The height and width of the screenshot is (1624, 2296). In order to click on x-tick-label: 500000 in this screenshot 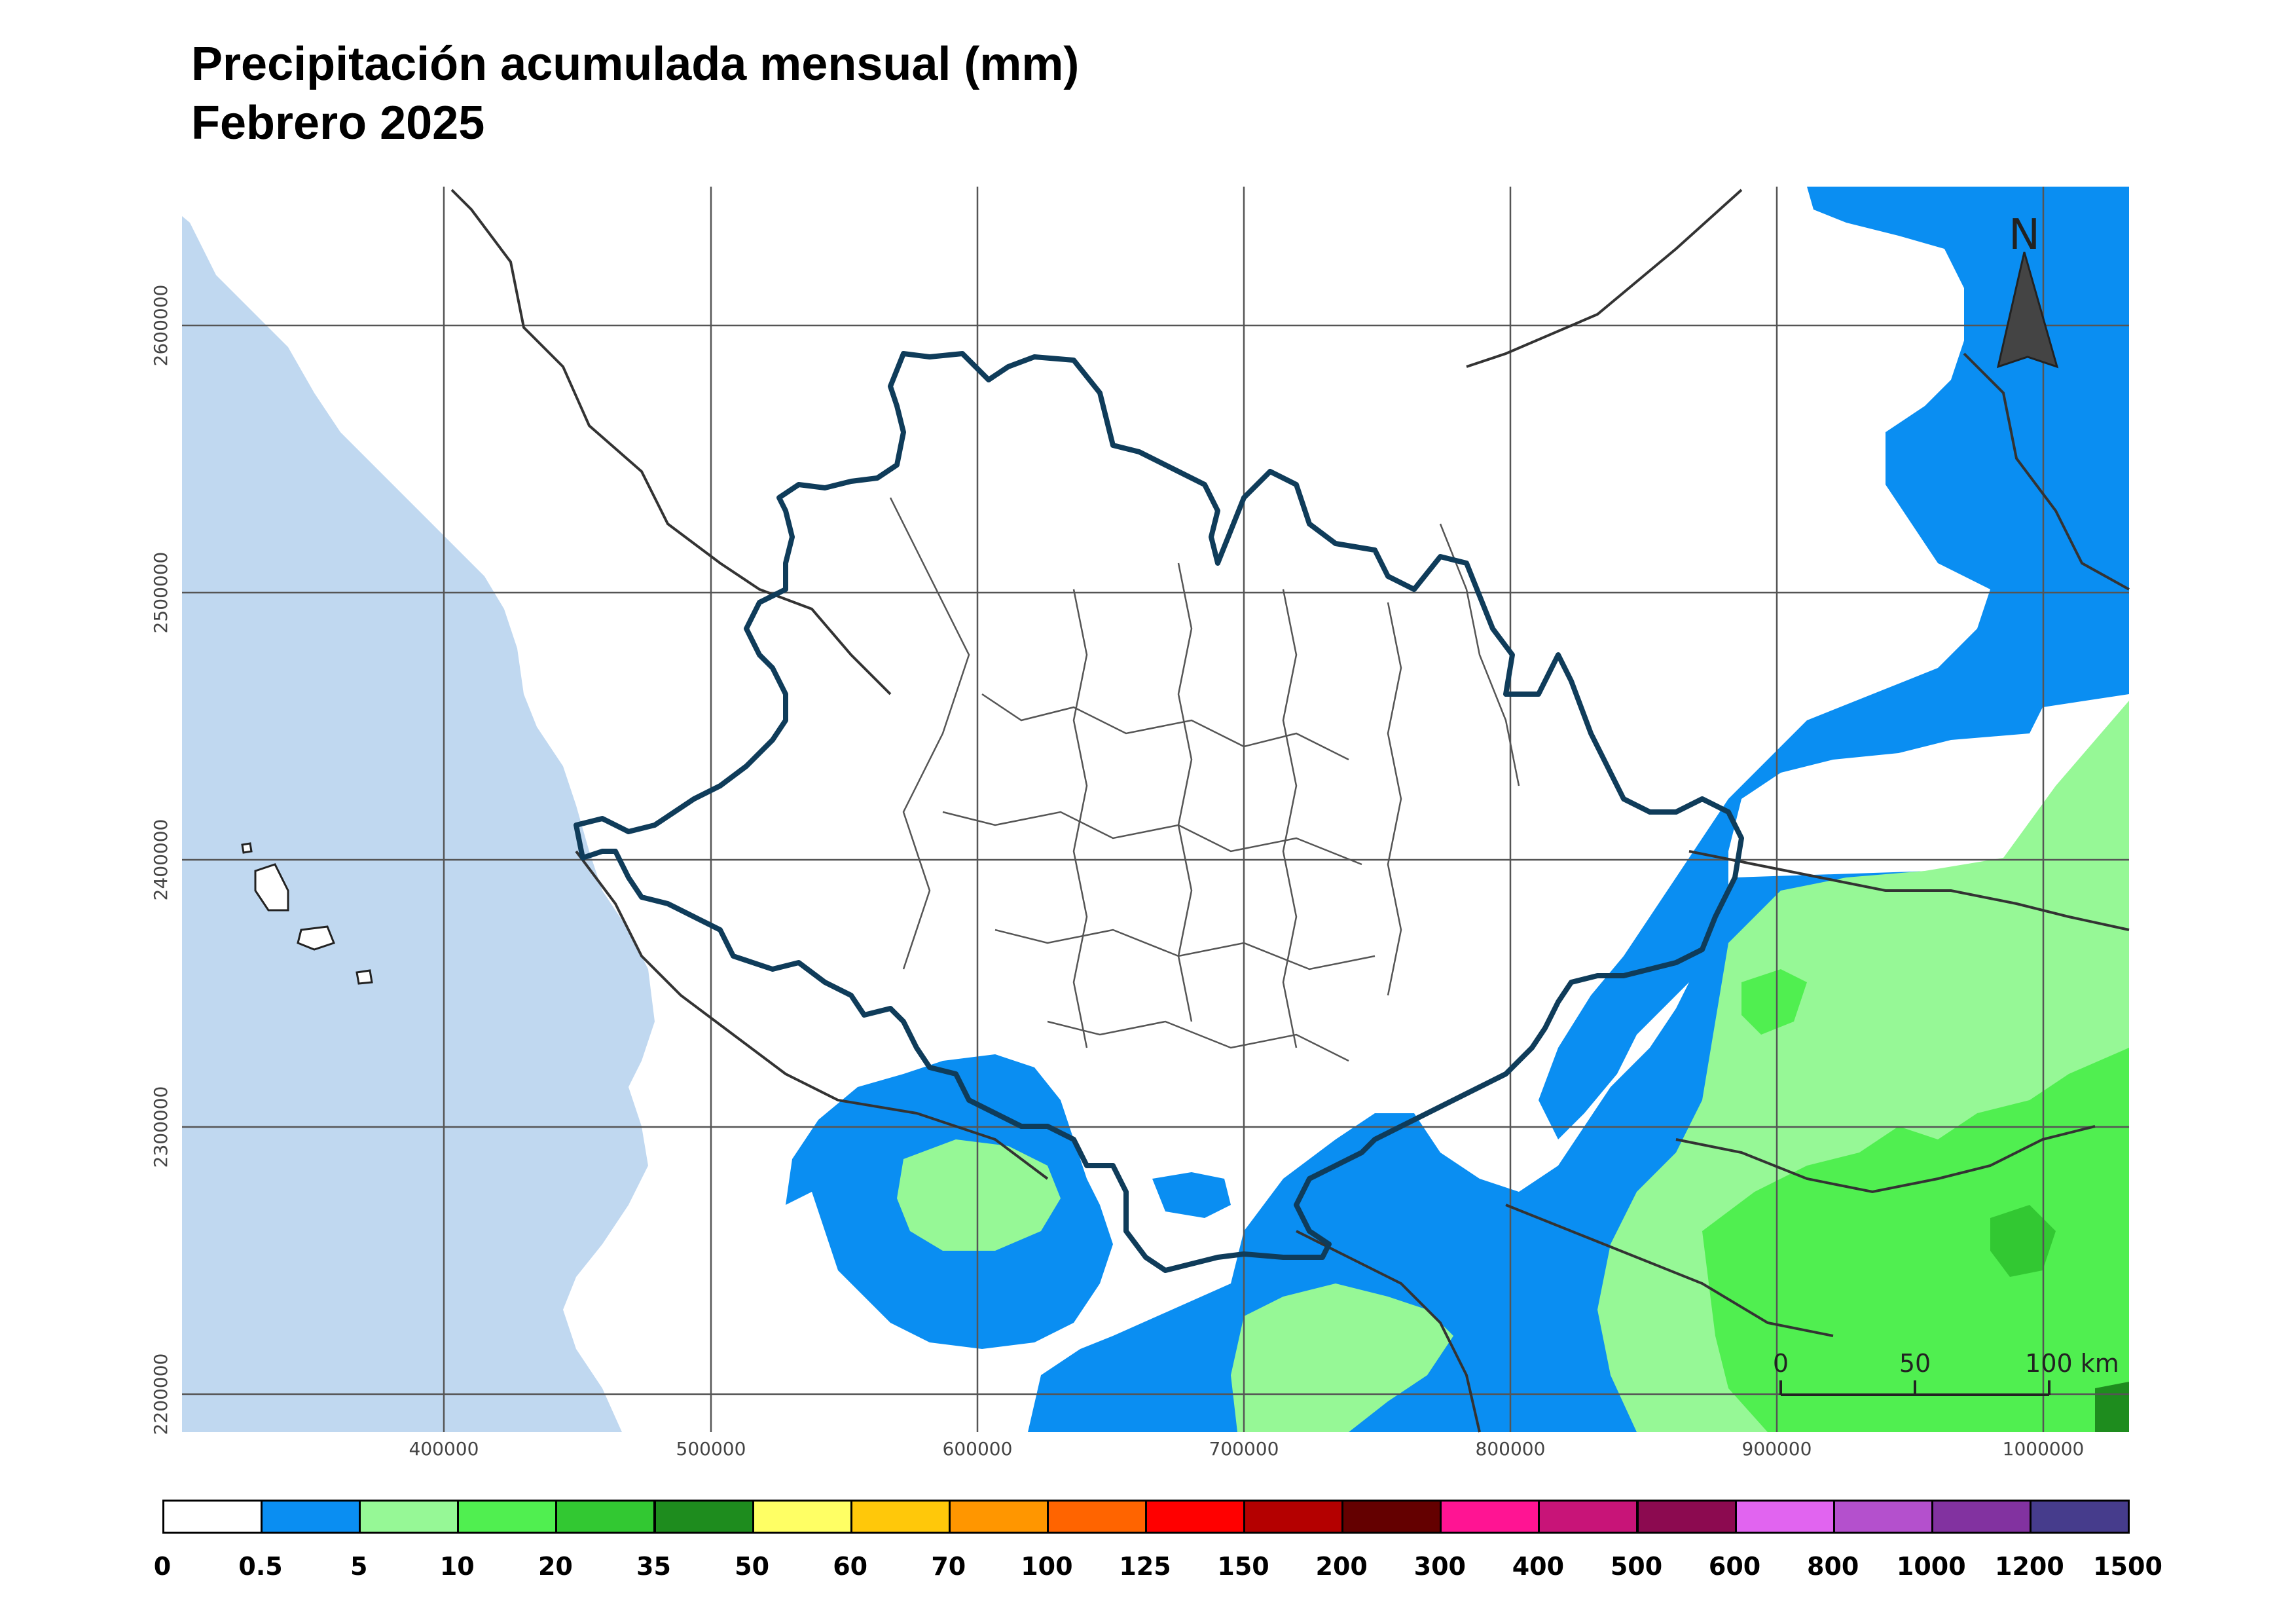, I will do `click(711, 1449)`.